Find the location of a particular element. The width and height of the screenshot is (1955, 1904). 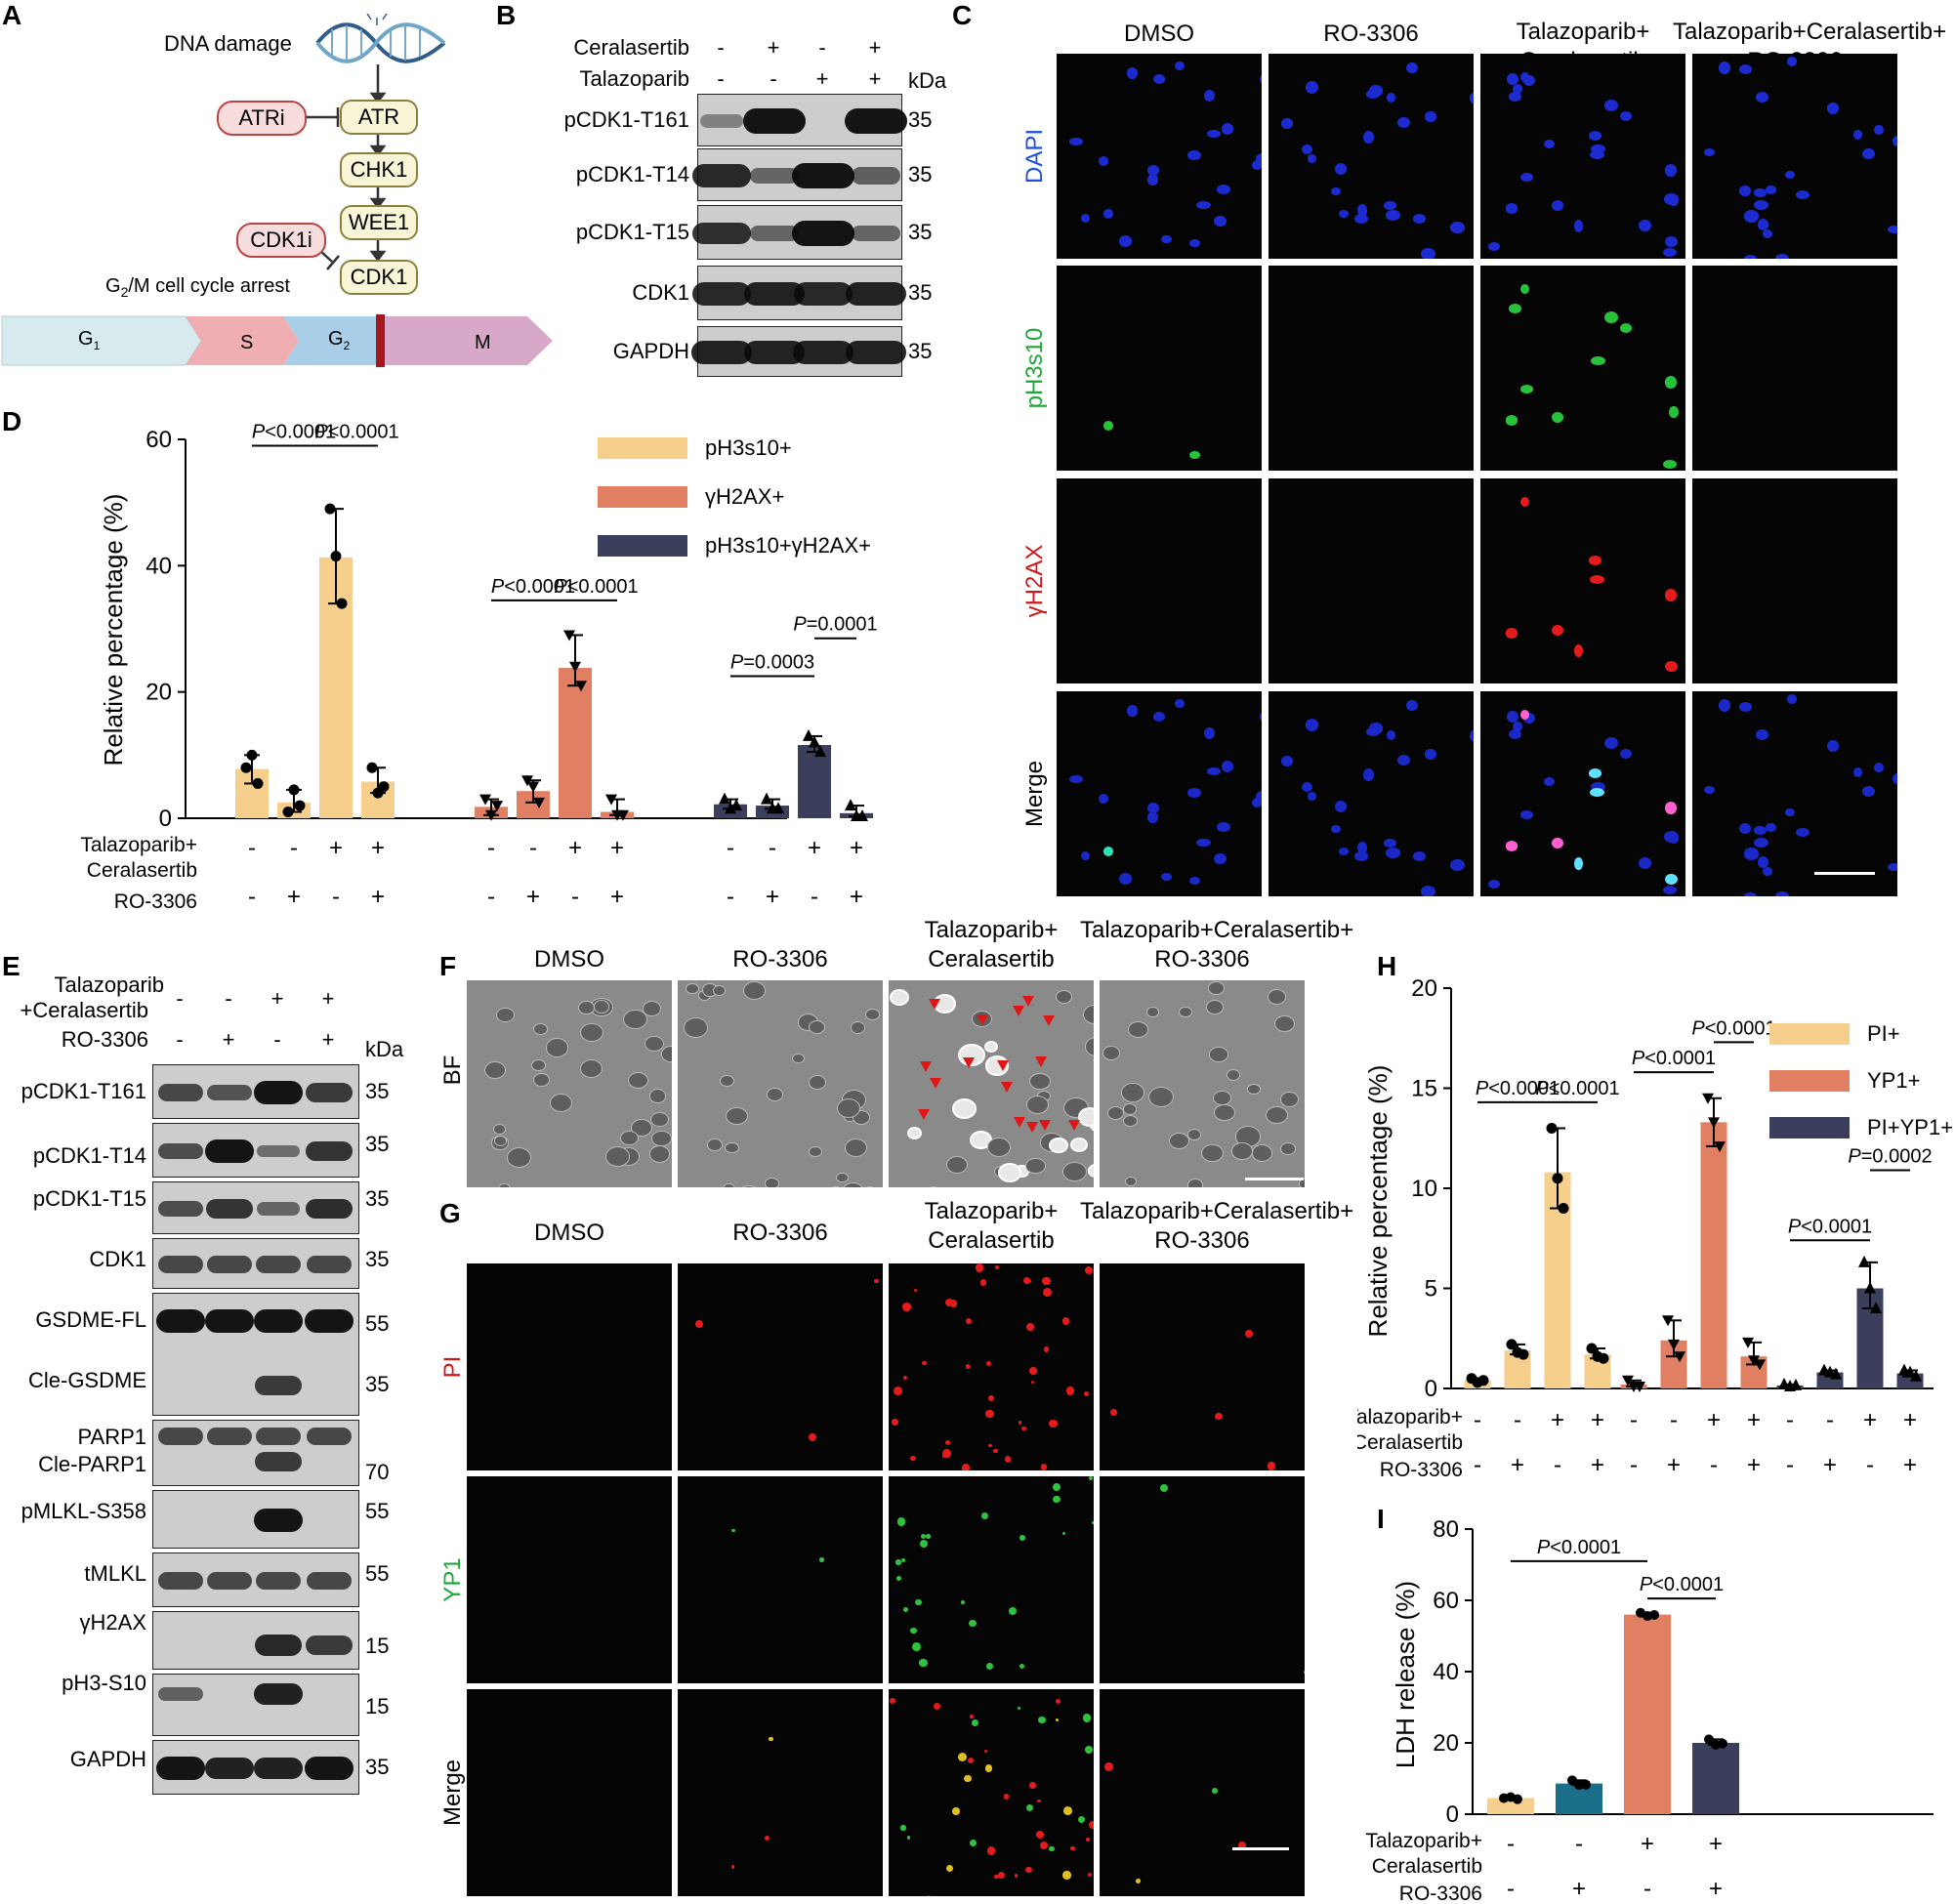

y-tick-label: 20 is located at coordinates (1424, 988).